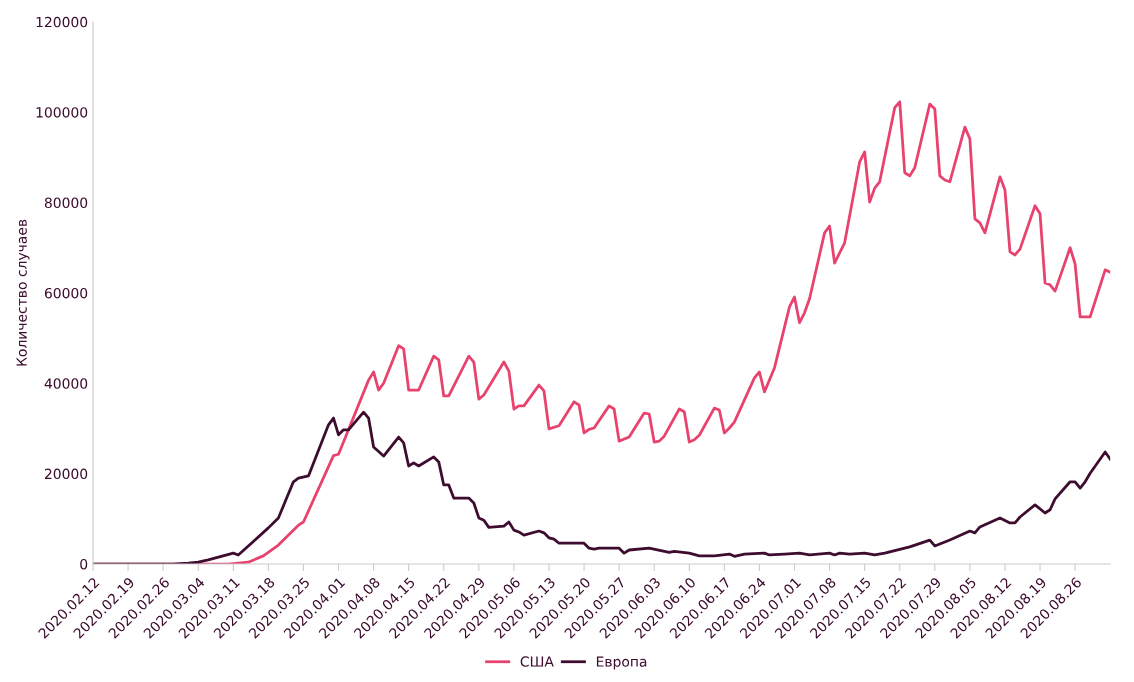  What do you see at coordinates (84, 564) in the screenshot?
I see `y-tick-label: 0` at bounding box center [84, 564].